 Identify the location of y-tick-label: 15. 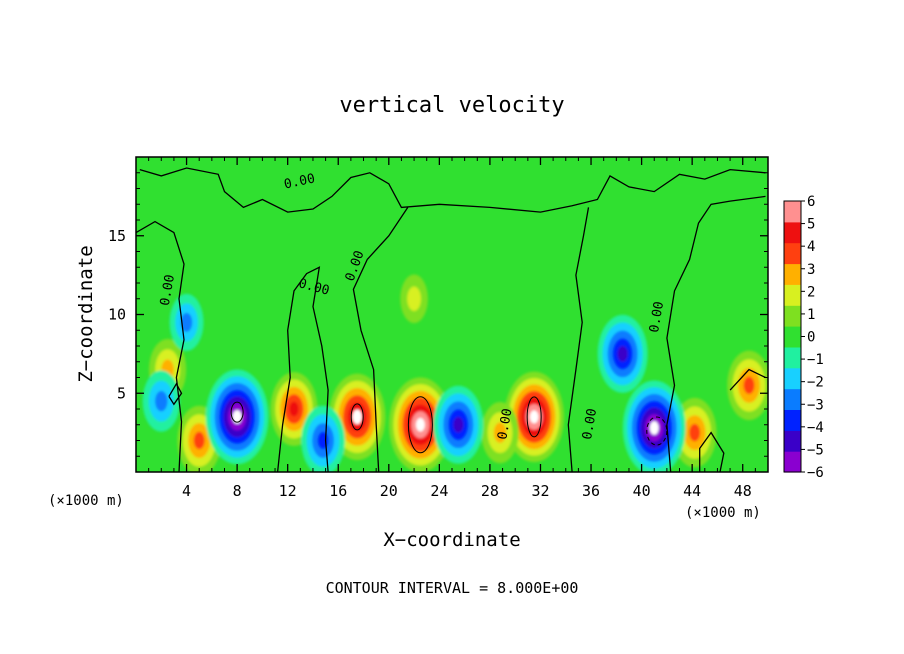
(117, 236).